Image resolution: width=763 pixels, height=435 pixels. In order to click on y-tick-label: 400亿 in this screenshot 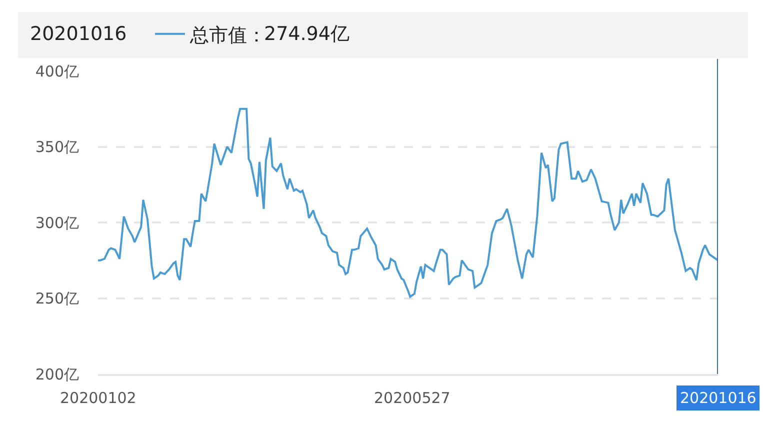, I will do `click(57, 71)`.